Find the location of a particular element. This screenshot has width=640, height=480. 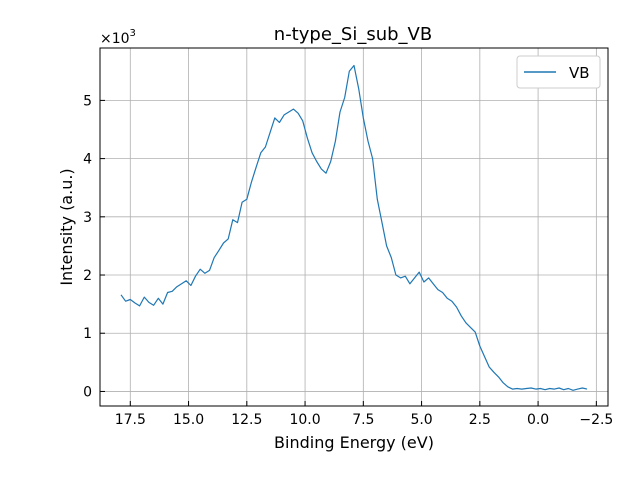

x-tick-label: −2.5 is located at coordinates (596, 420).